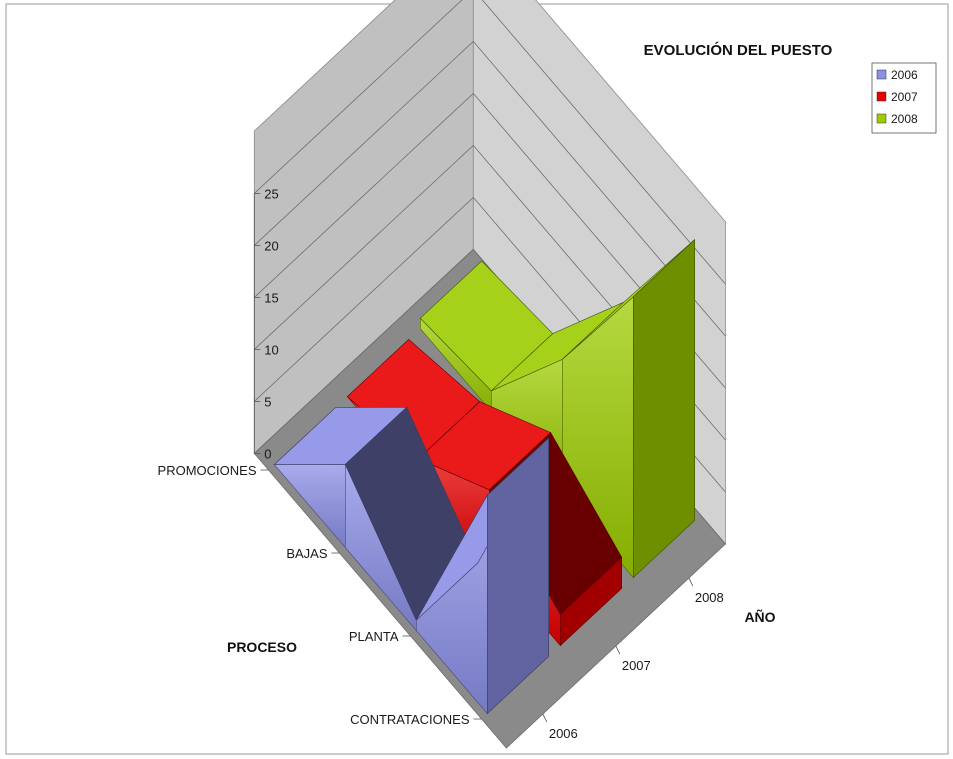 Image resolution: width=953 pixels, height=759 pixels. I want to click on z-tick-label: 20, so click(271, 245).